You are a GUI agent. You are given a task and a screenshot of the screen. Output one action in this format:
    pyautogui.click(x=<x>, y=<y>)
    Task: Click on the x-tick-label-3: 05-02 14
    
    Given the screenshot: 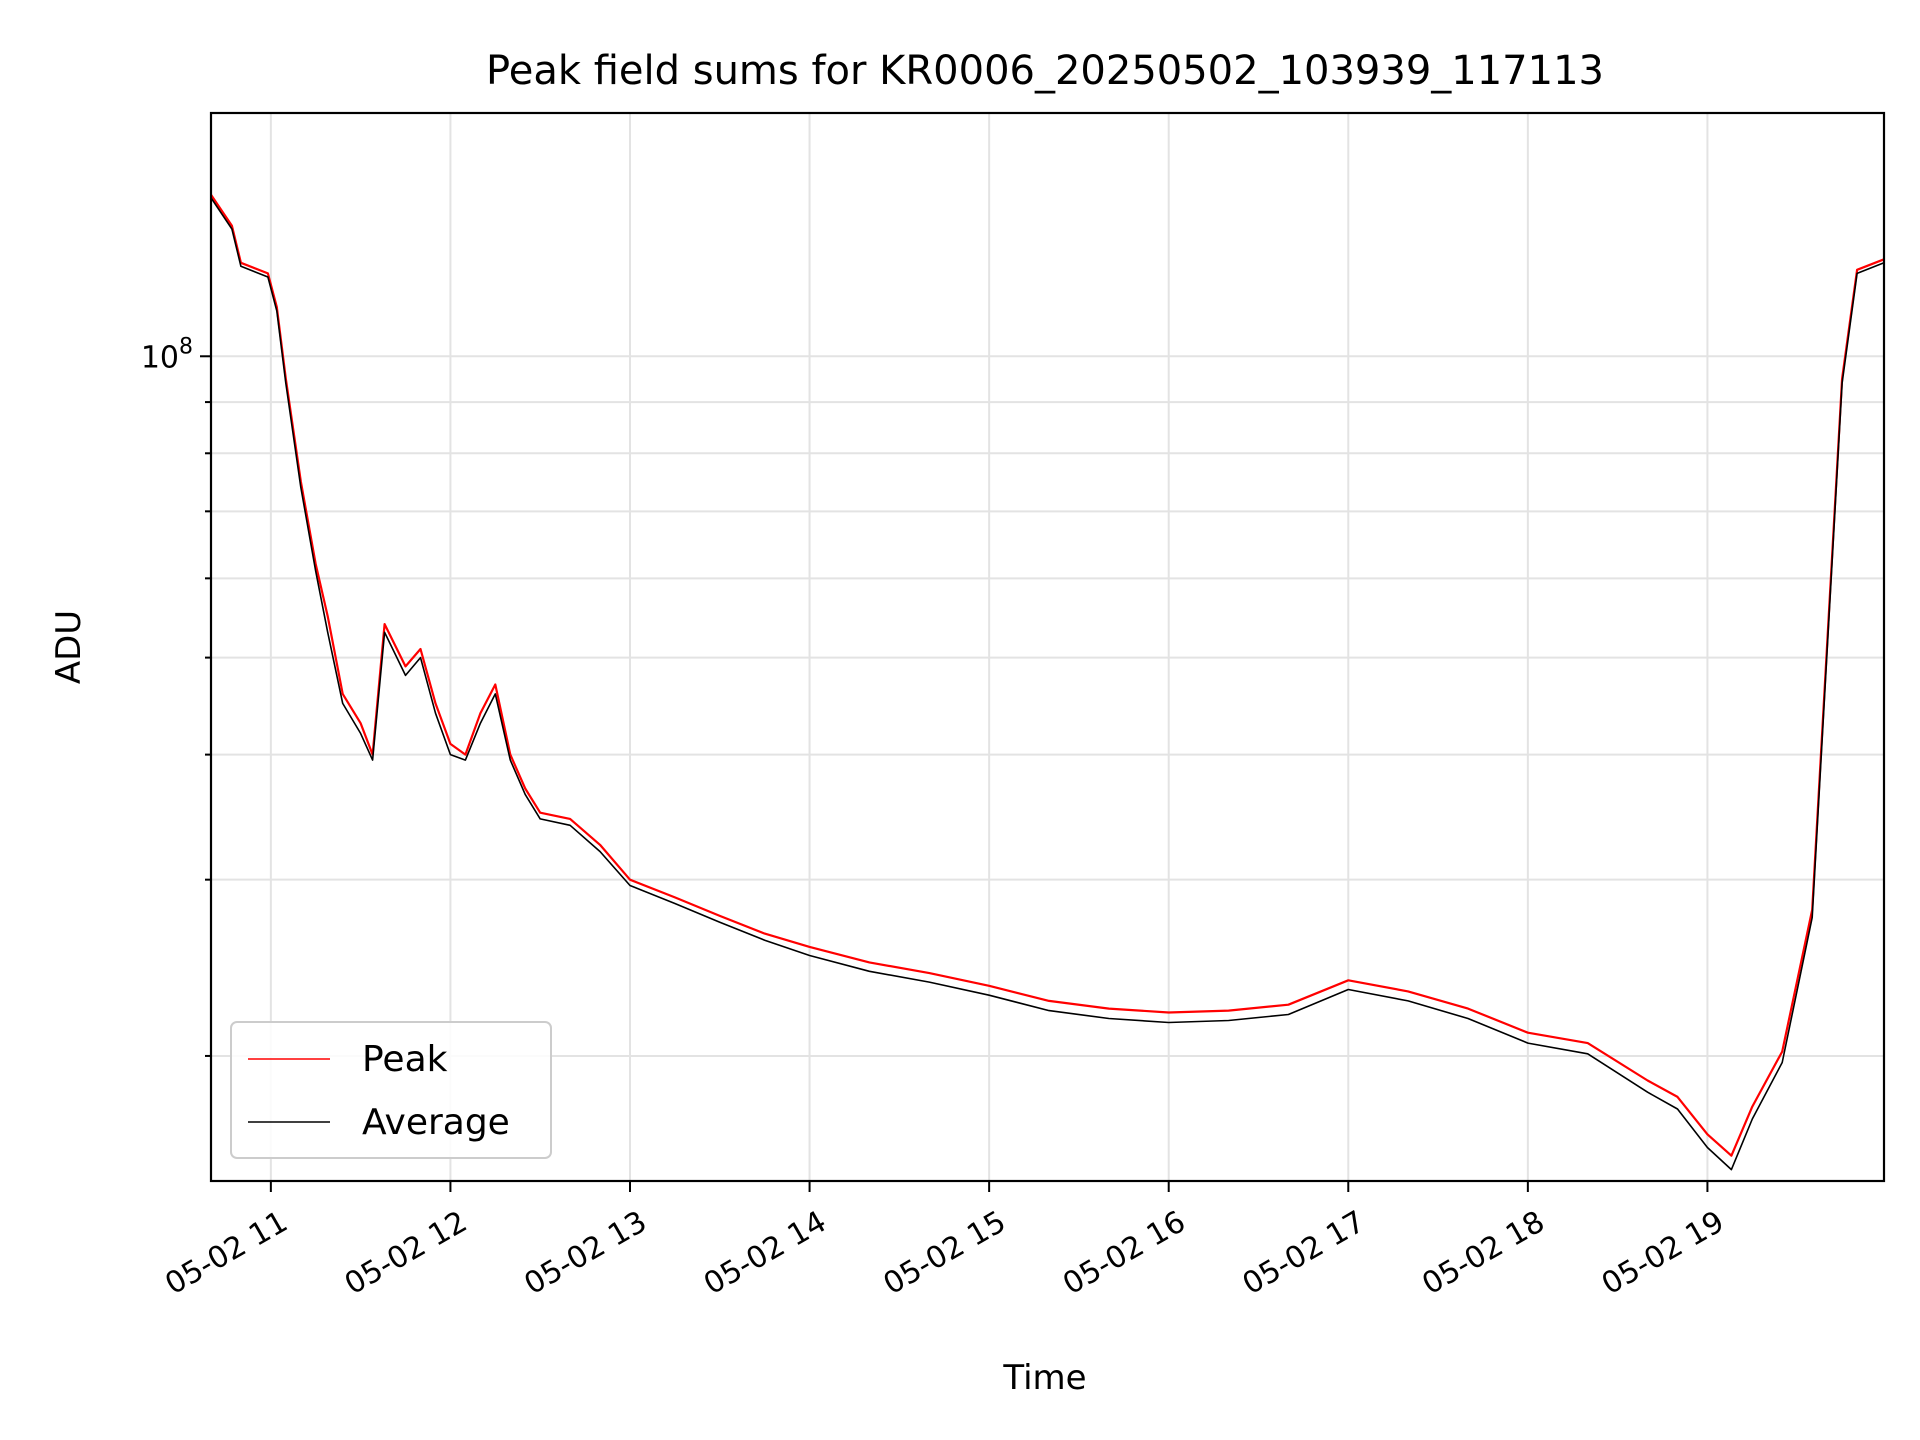 What is the action you would take?
    pyautogui.click(x=765, y=1253)
    